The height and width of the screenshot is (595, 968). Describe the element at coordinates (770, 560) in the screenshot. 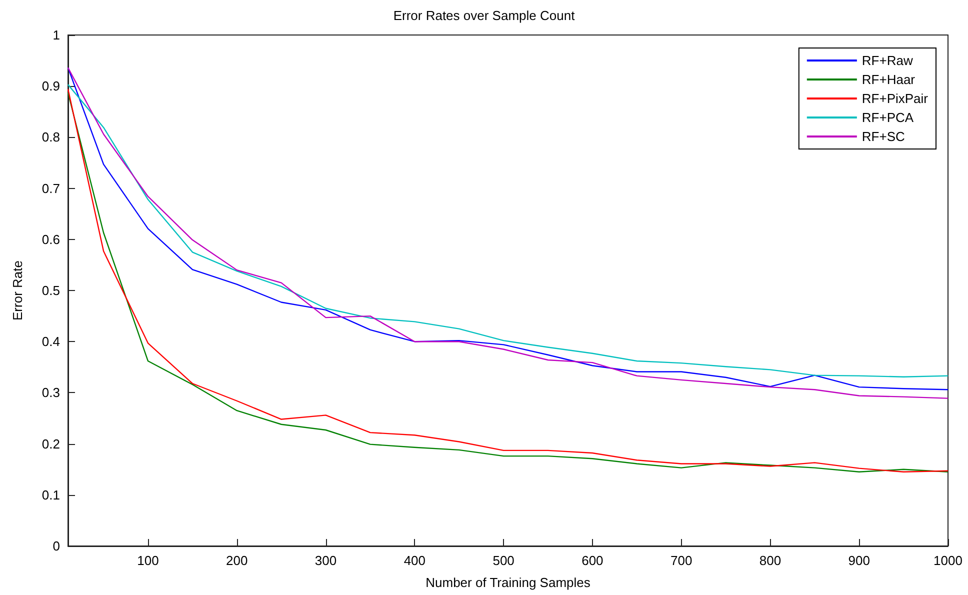

I see `x-tick-label: 800` at that location.